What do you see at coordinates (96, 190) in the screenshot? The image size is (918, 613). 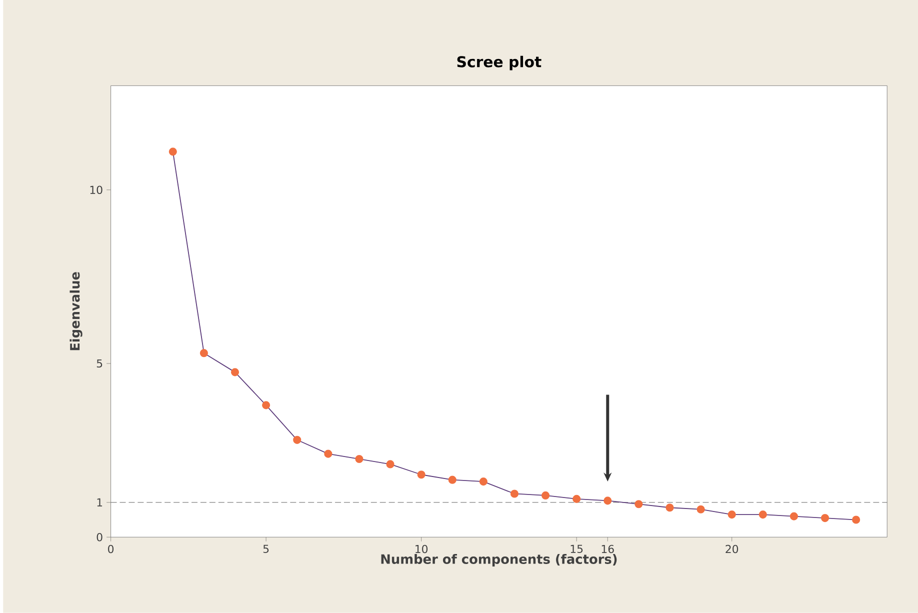 I see `y-tick-label: 10` at bounding box center [96, 190].